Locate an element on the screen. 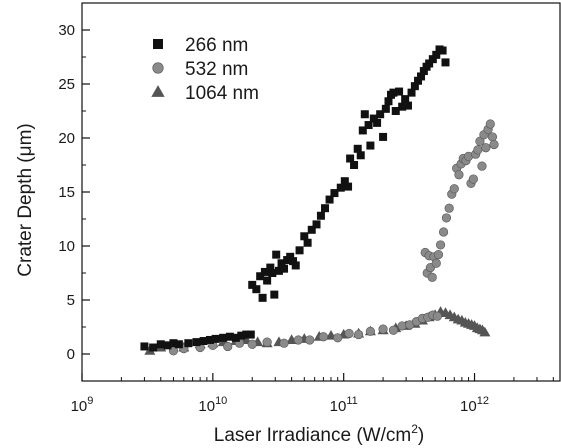 This screenshot has width=561, height=448. y-tick-label: 30 is located at coordinates (66, 30).